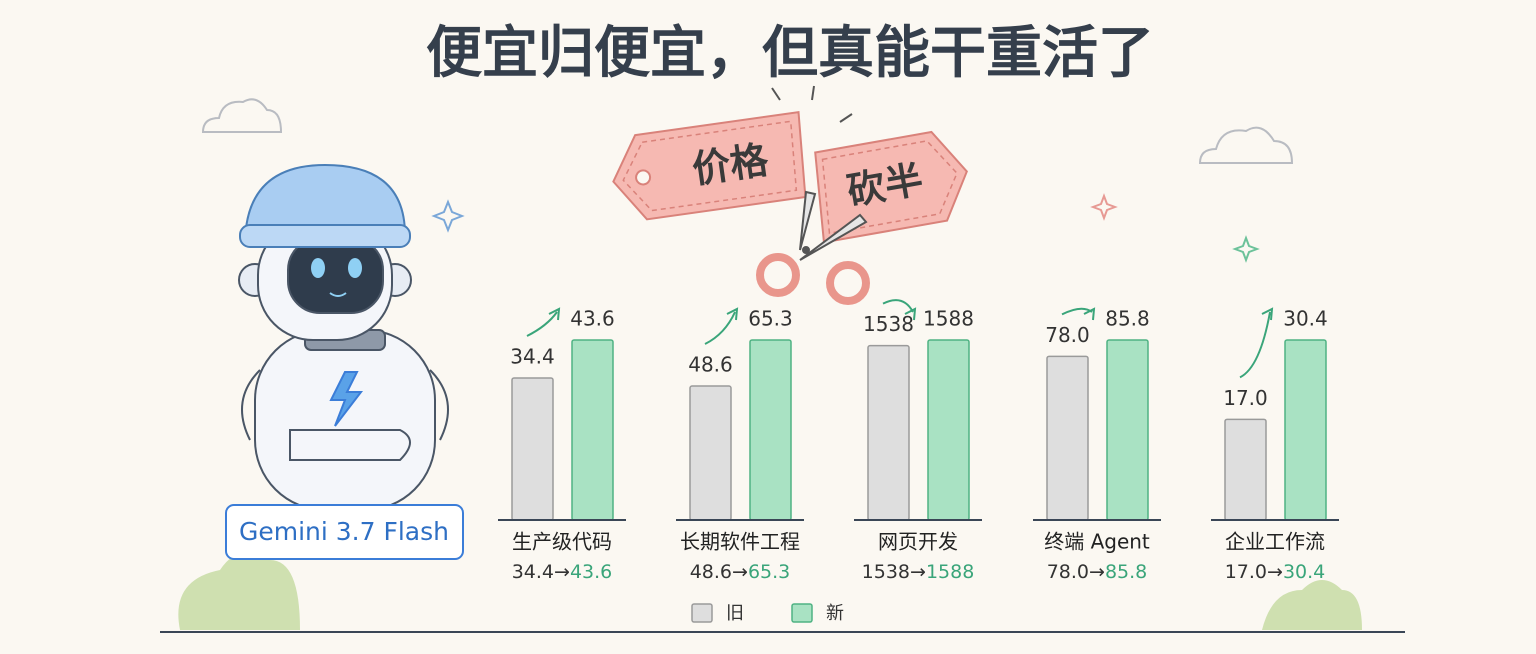 This screenshot has height=654, width=1536. I want to click on category-label: 生产级代码, so click(562, 542).